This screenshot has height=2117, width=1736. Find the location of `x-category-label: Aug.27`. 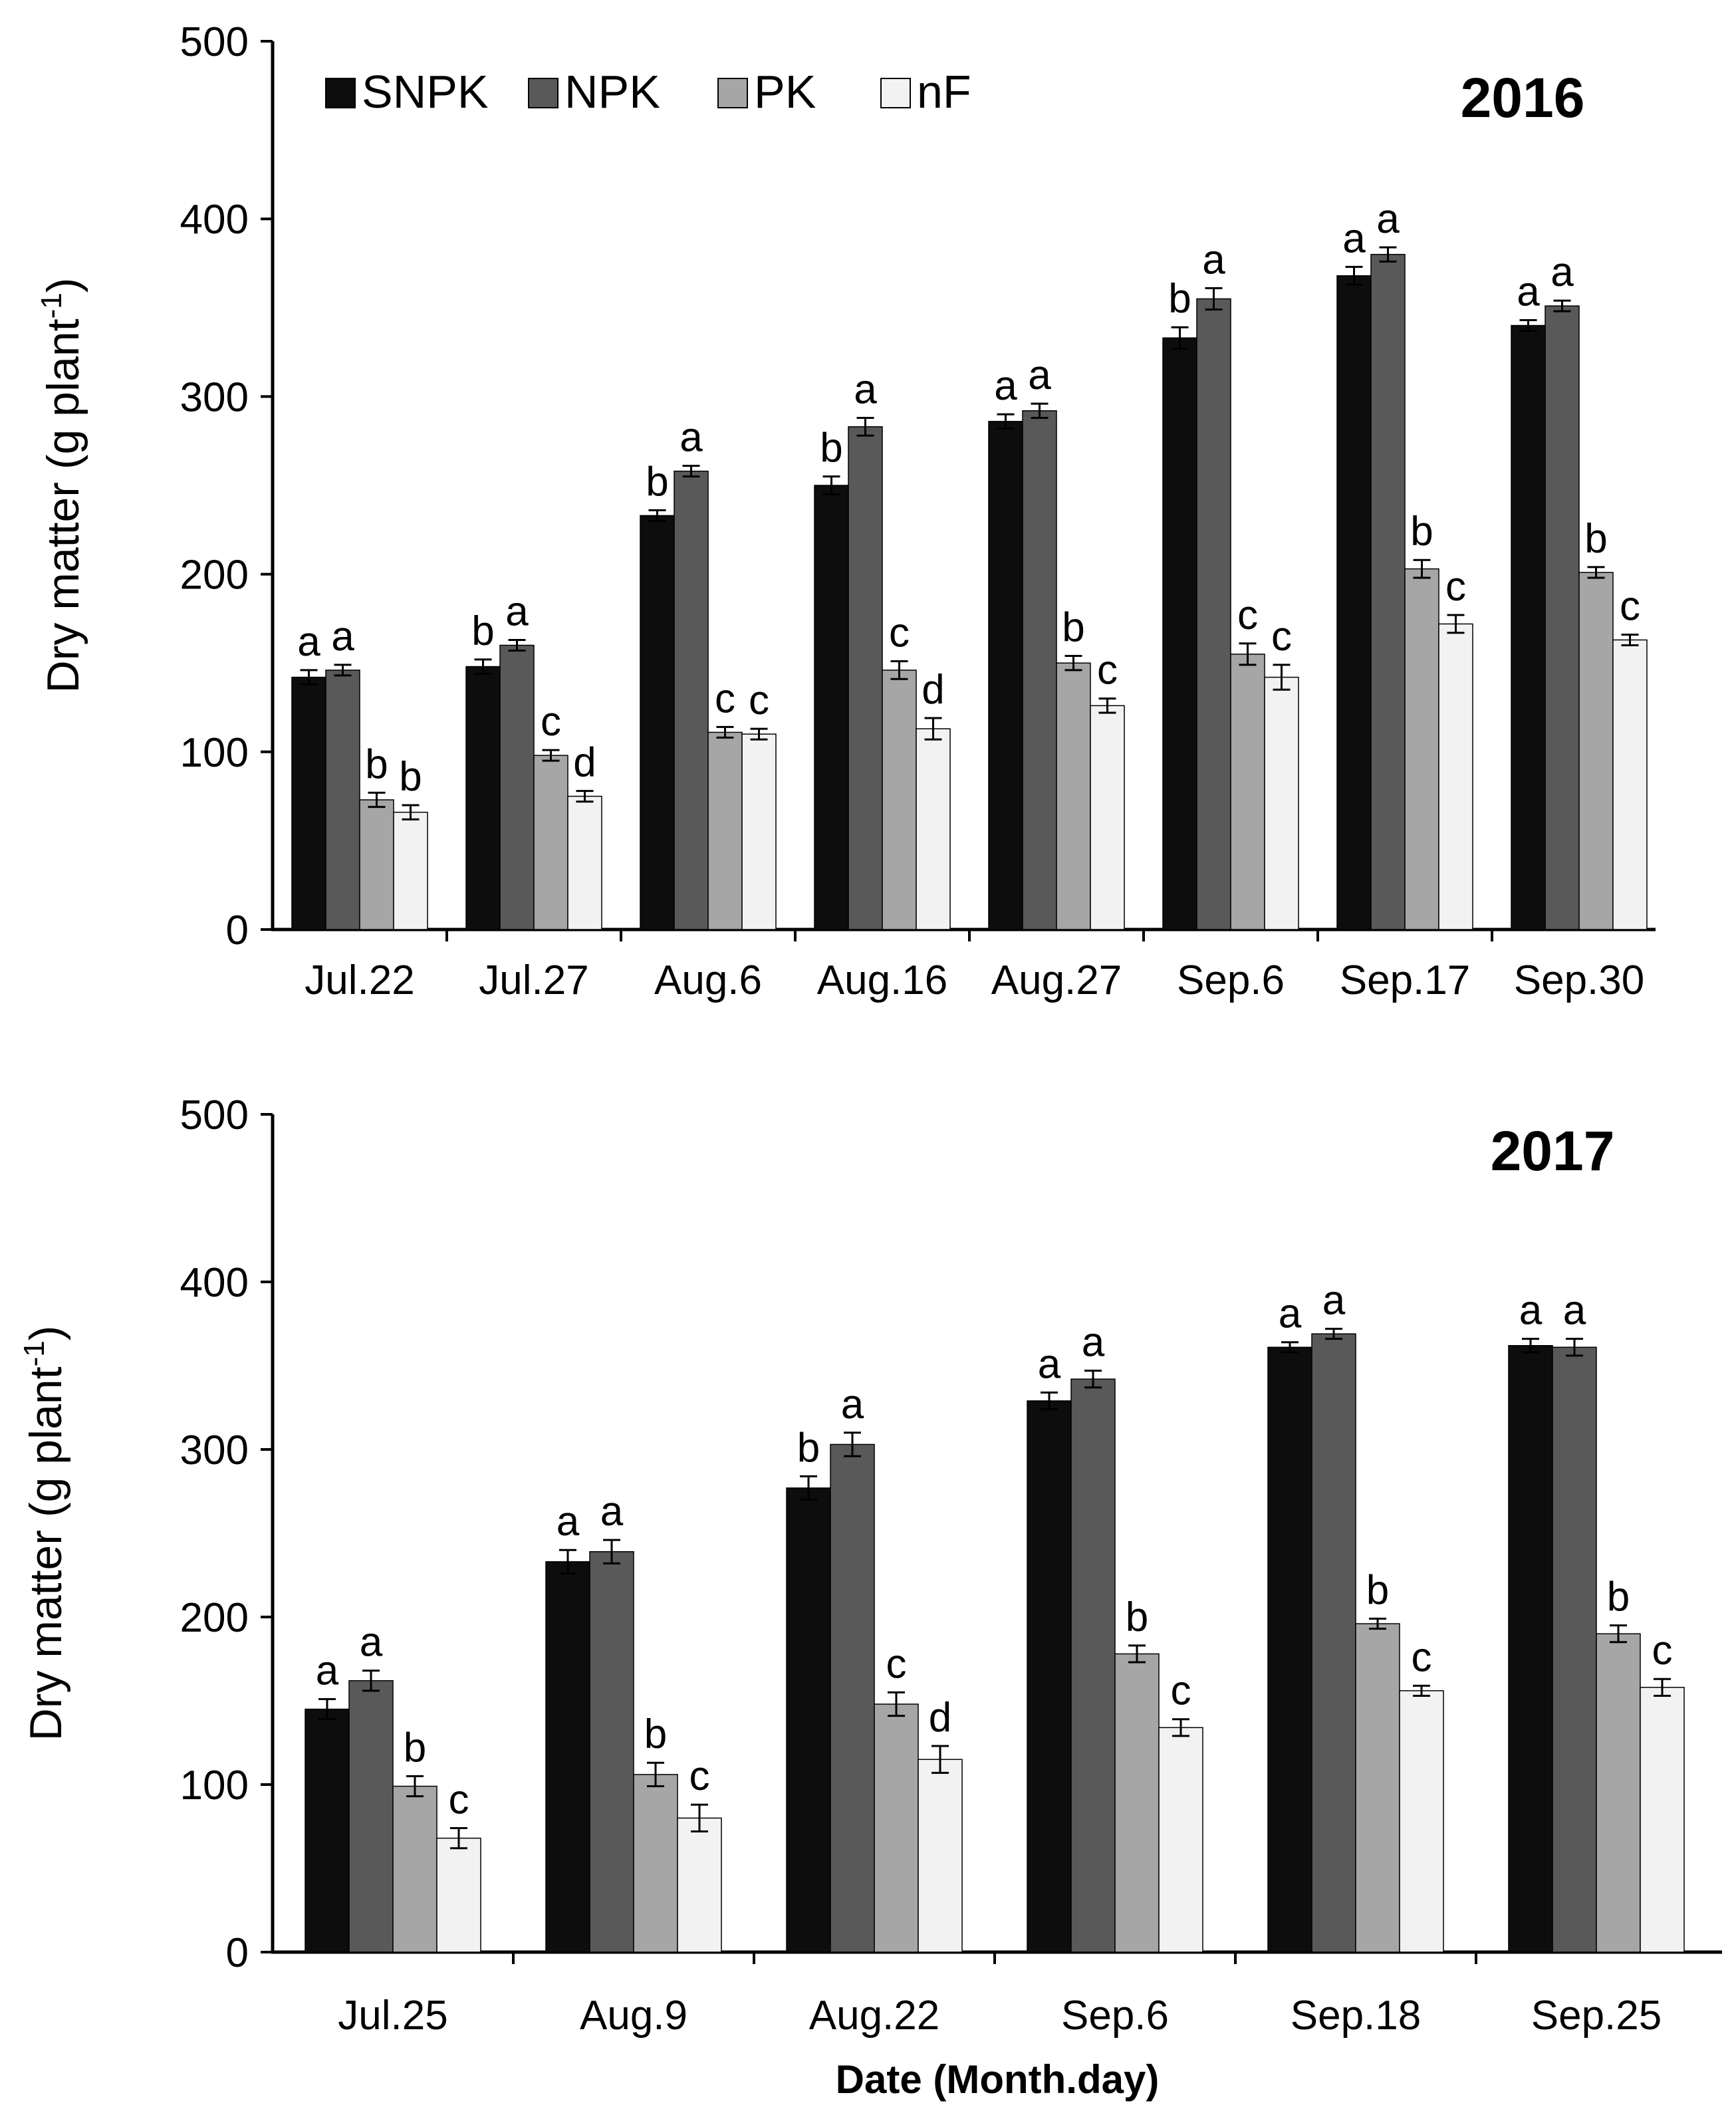

x-category-label: Aug.27 is located at coordinates (1056, 980).